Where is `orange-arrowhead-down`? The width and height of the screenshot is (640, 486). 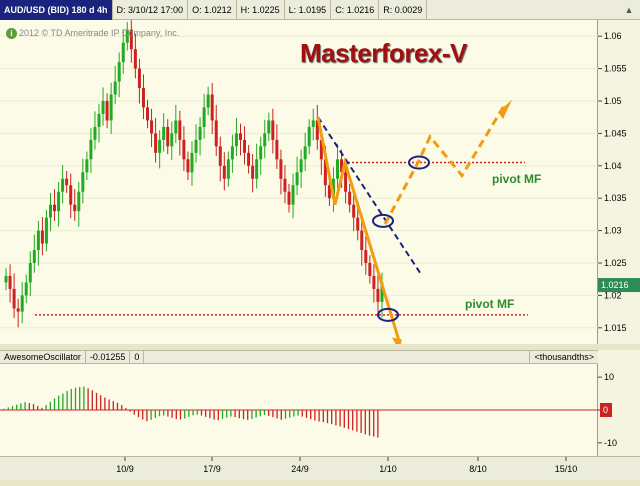 orange-arrowhead-down is located at coordinates (397, 343).